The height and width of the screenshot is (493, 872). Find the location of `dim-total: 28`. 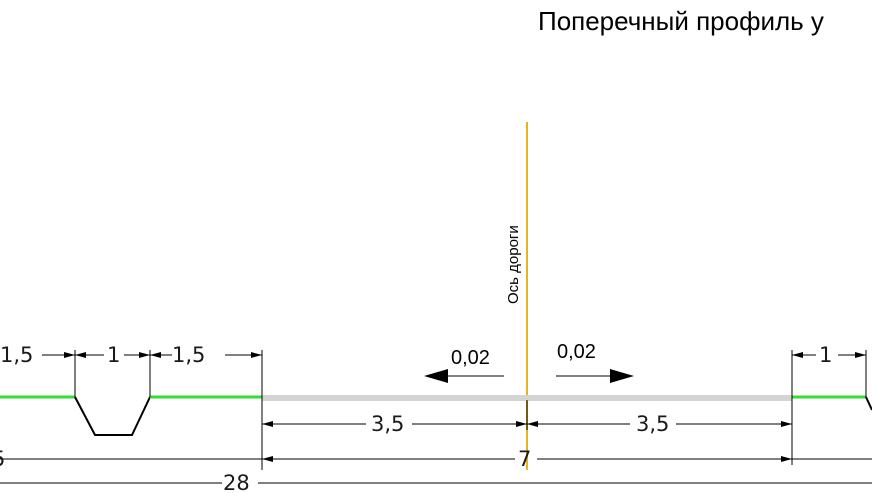

dim-total: 28 is located at coordinates (236, 482).